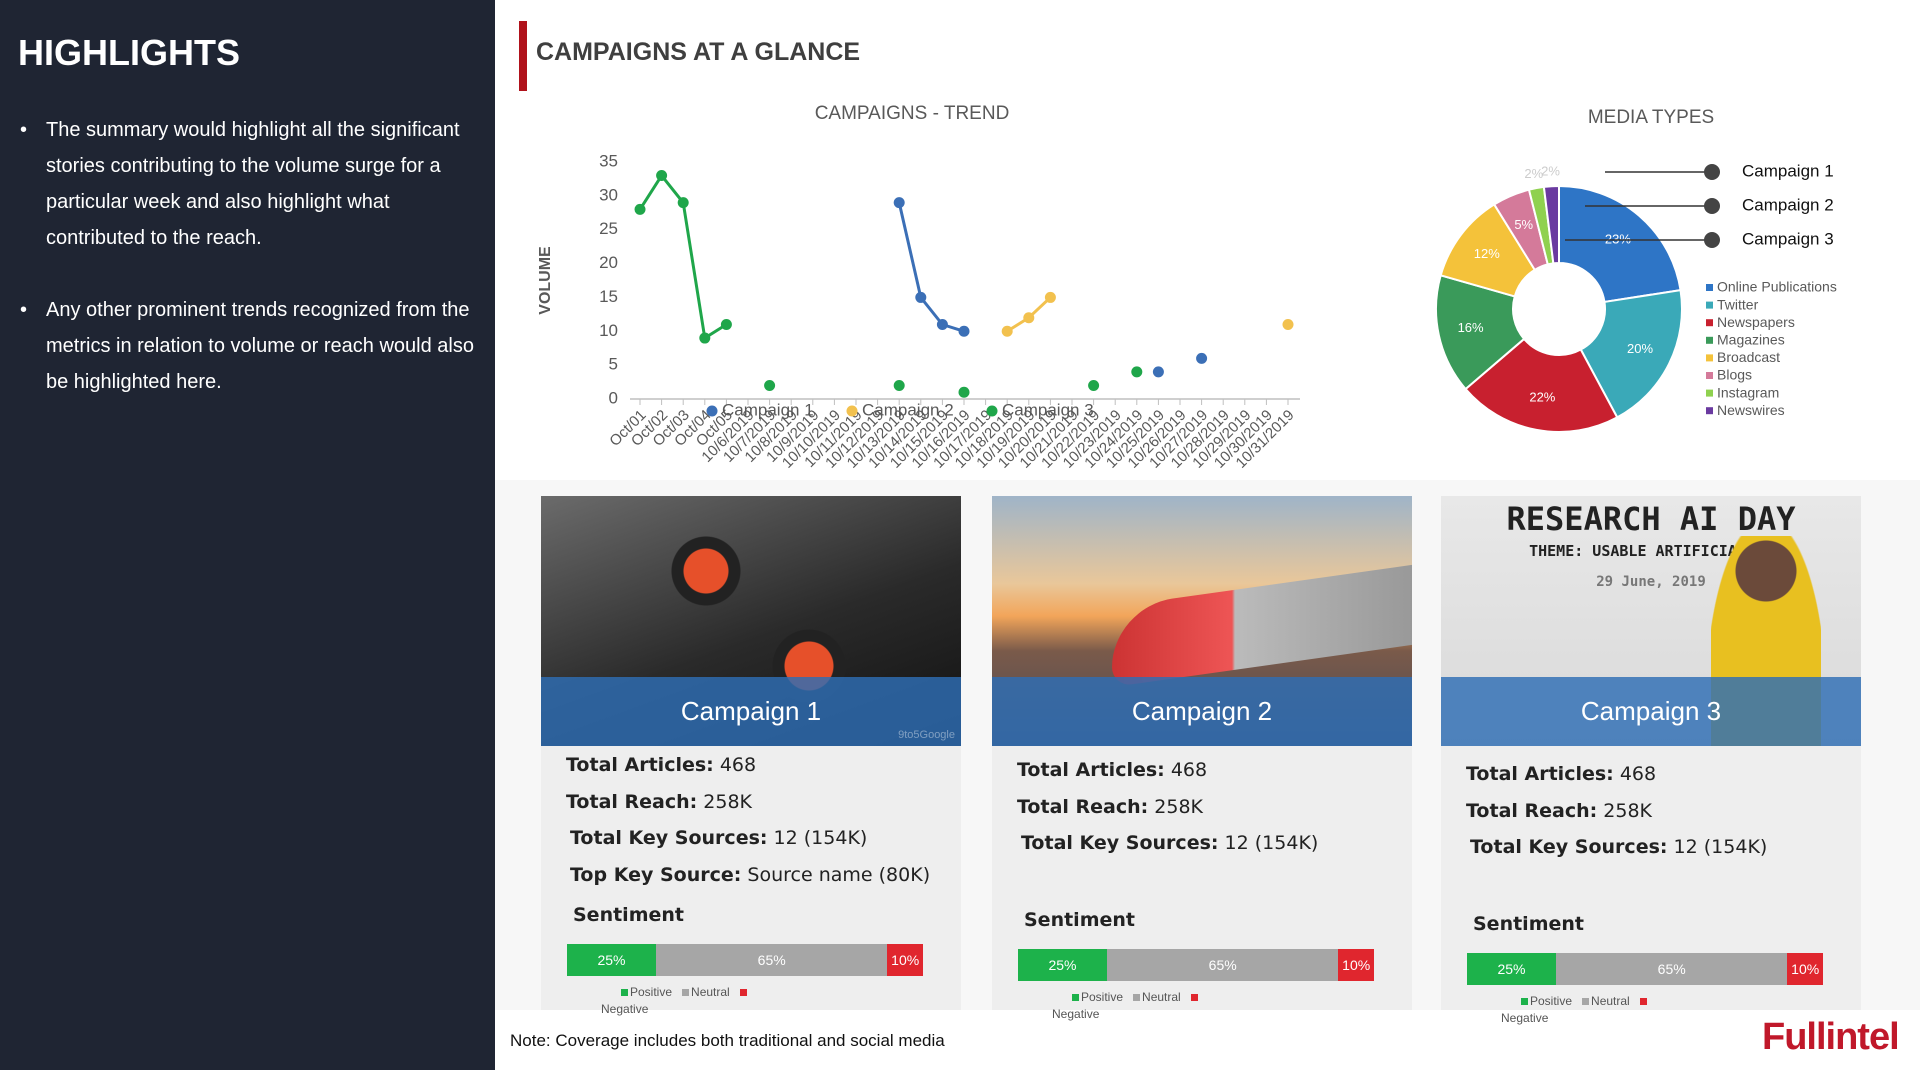 Image resolution: width=1920 pixels, height=1070 pixels. What do you see at coordinates (750, 875) in the screenshot?
I see `stat-line: Top Key Source: Source name (80K)` at bounding box center [750, 875].